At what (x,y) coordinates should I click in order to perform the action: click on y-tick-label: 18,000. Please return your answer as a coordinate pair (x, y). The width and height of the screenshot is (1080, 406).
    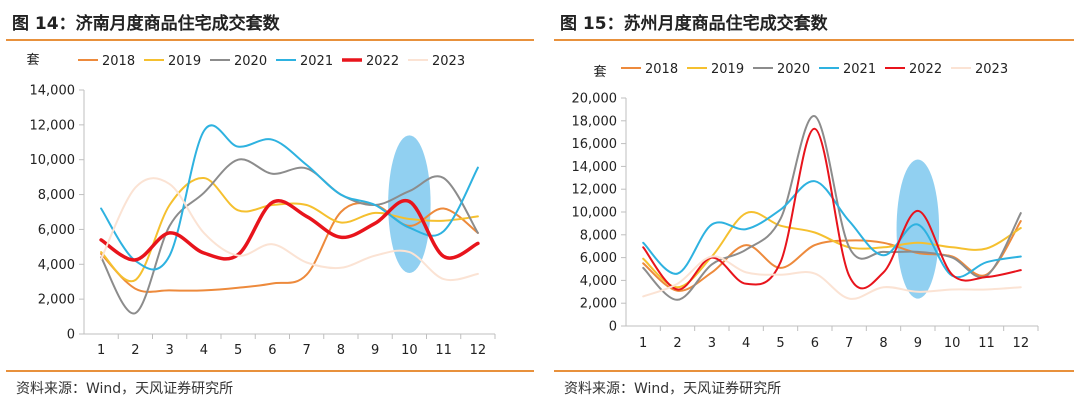
    Looking at the image, I should click on (595, 121).